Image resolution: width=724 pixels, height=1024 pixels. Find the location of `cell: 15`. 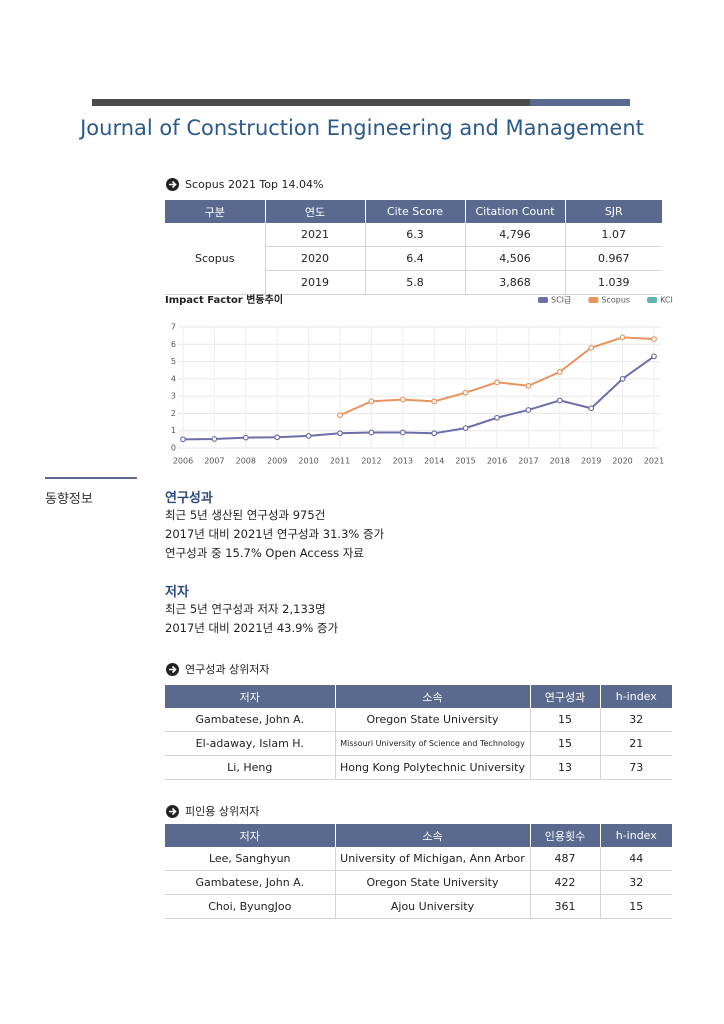

cell: 15 is located at coordinates (636, 906).